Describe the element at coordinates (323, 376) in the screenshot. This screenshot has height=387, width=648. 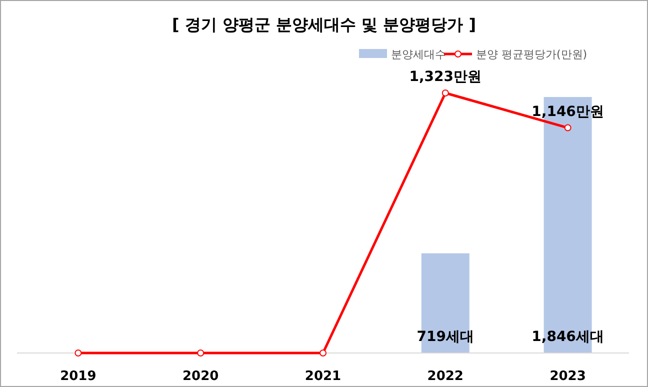
I see `x-tick-label: 2021` at that location.